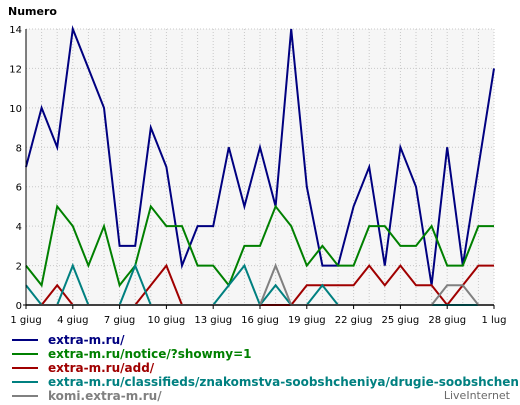 This screenshot has height=405, width=520. What do you see at coordinates (354, 320) in the screenshot?
I see `x-tick-label: 22 giug` at bounding box center [354, 320].